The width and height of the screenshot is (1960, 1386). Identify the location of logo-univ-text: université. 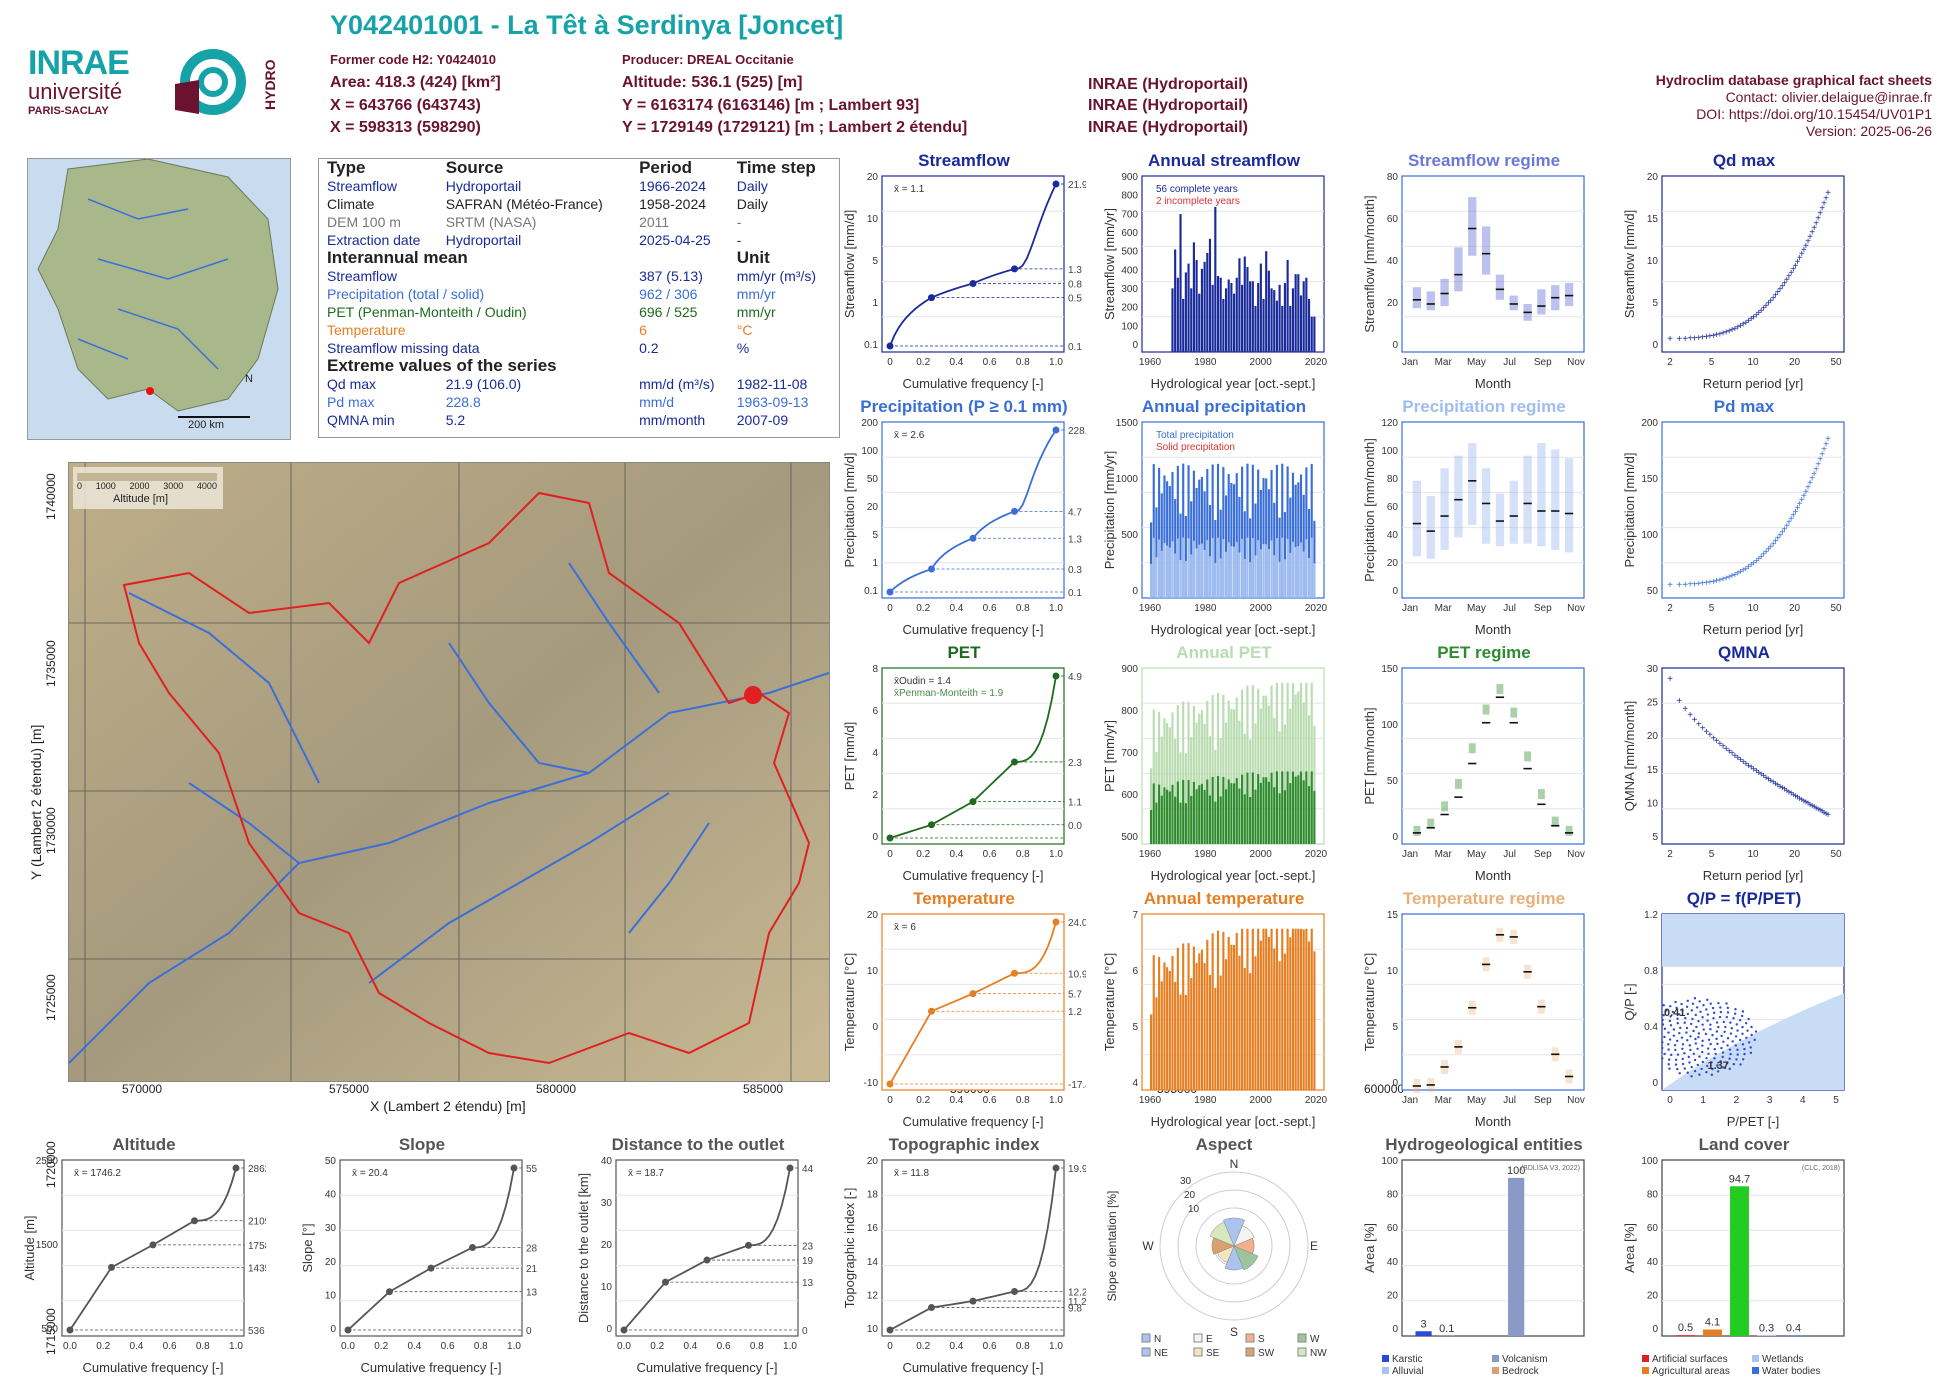
(75, 91).